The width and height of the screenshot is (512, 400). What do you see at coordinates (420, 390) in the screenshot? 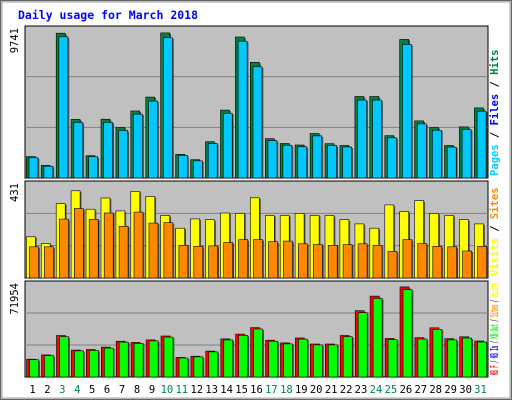
I see `x-tick-label-day-27: 27` at bounding box center [420, 390].